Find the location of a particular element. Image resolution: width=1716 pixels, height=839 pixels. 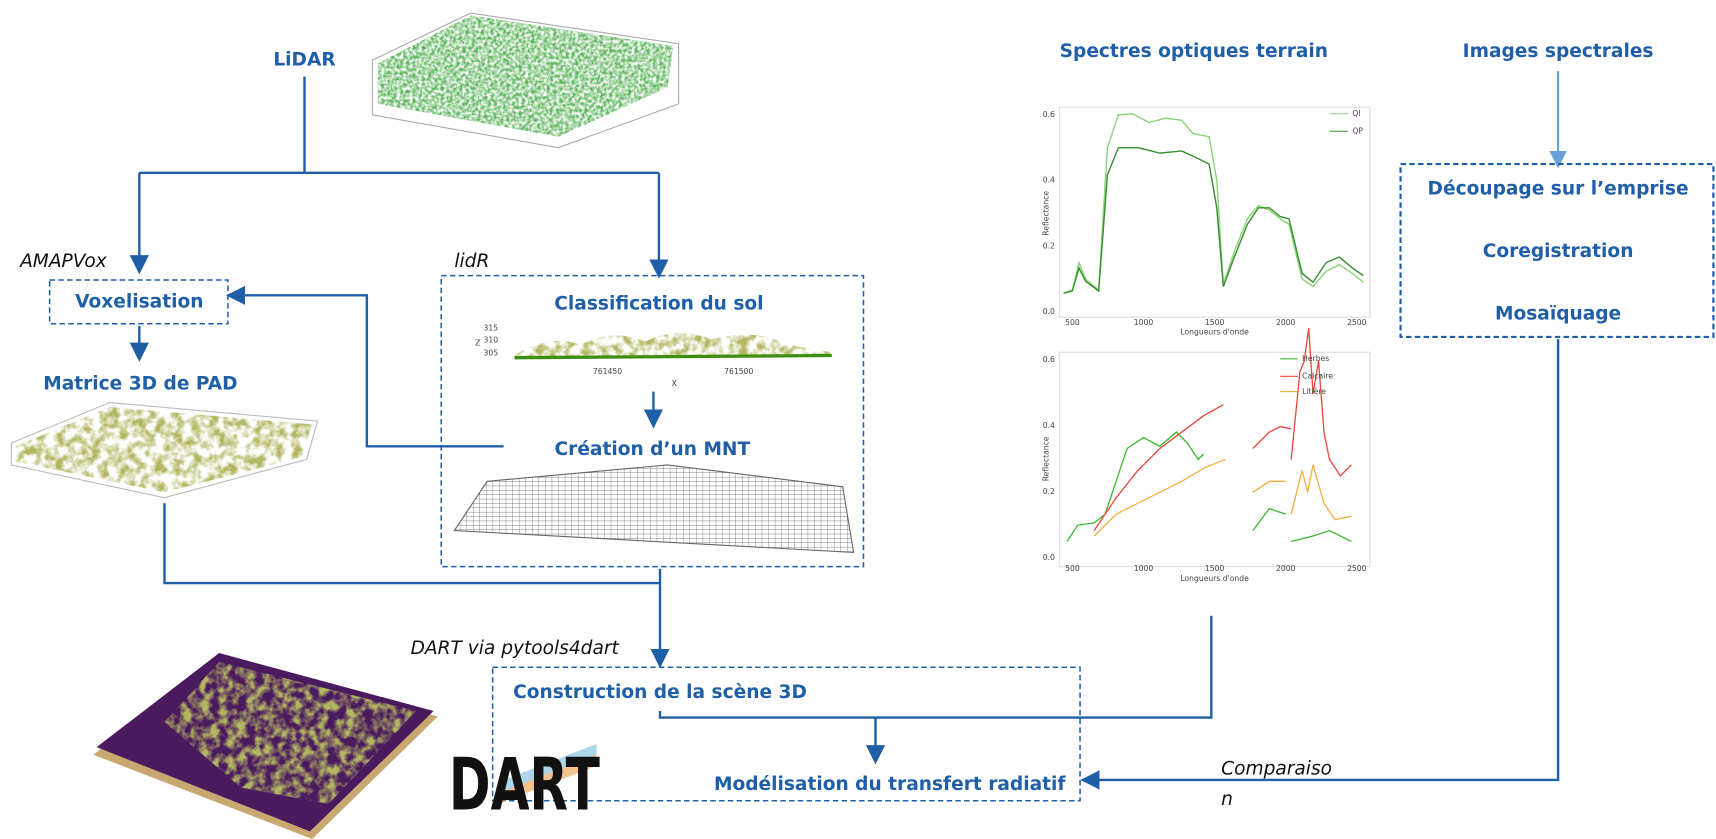

lidar-cloud is located at coordinates (525, 80).